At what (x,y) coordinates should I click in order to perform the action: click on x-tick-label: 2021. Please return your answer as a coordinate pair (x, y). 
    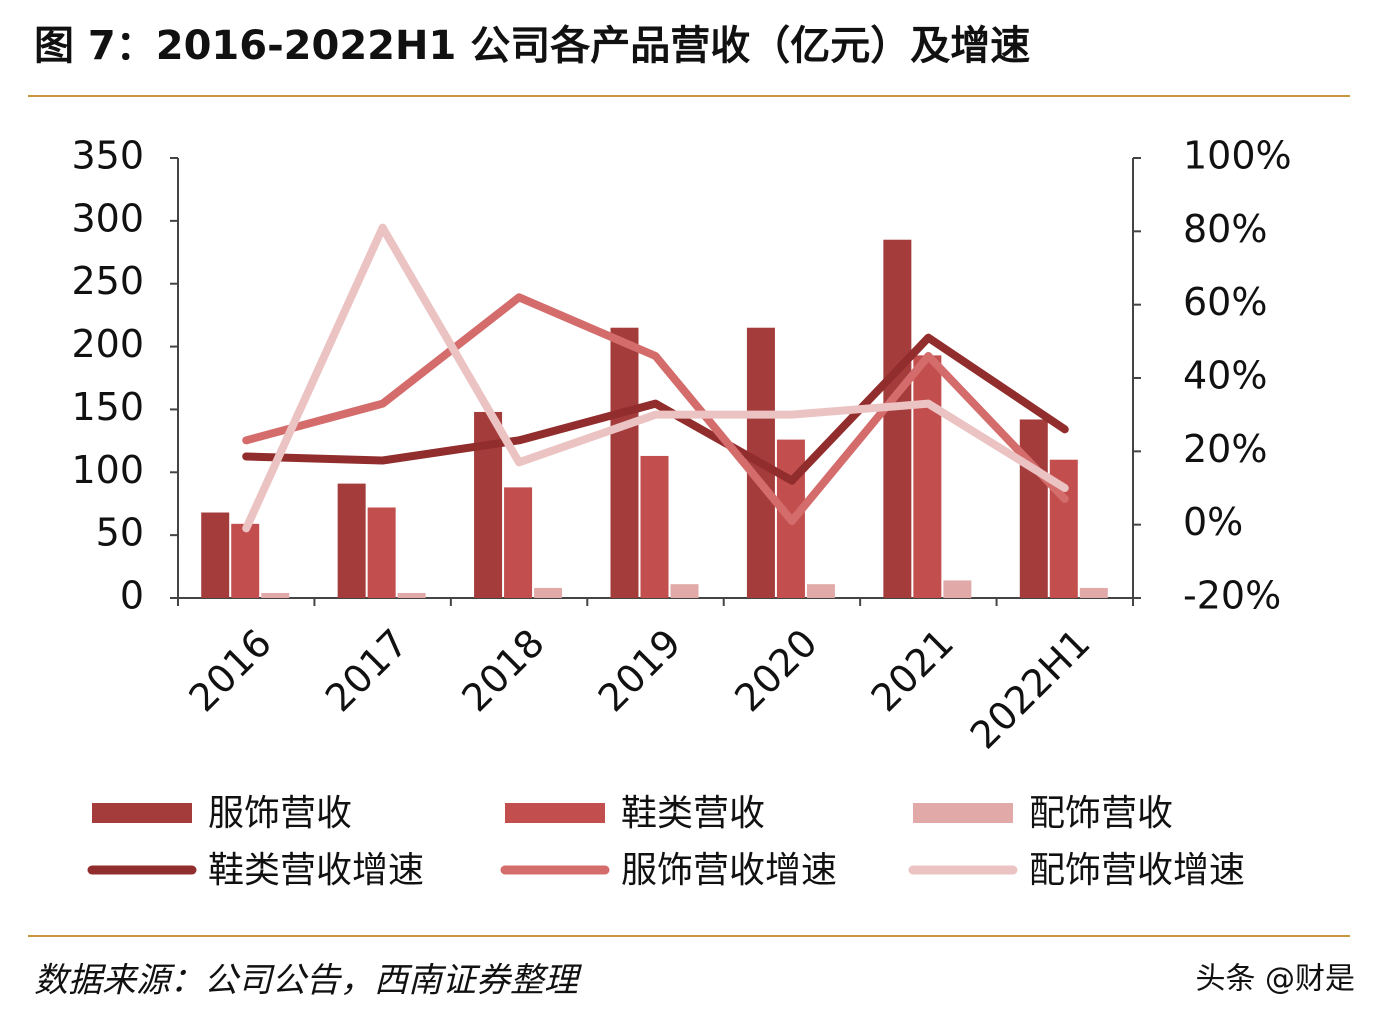
    Looking at the image, I should click on (913, 671).